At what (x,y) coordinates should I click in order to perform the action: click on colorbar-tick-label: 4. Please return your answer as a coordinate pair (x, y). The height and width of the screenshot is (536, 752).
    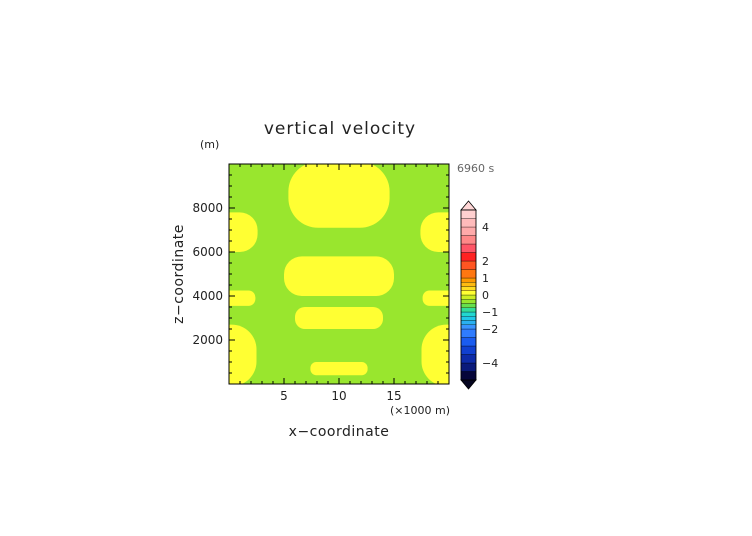
    Looking at the image, I should click on (485, 227).